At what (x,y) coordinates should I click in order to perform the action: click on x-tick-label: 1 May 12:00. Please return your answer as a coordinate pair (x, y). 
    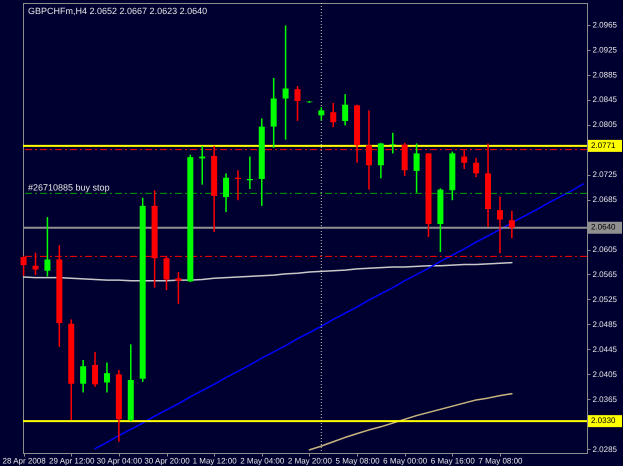
    Looking at the image, I should click on (215, 461).